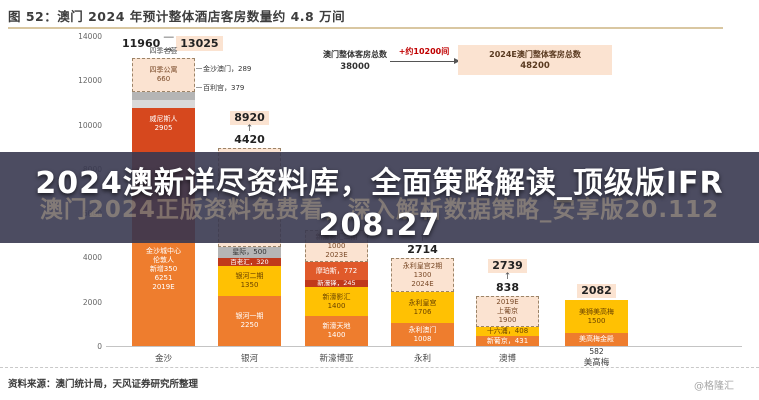 The image size is (759, 400). I want to click on bar-segment-星际: 星际，500, so click(249, 252).